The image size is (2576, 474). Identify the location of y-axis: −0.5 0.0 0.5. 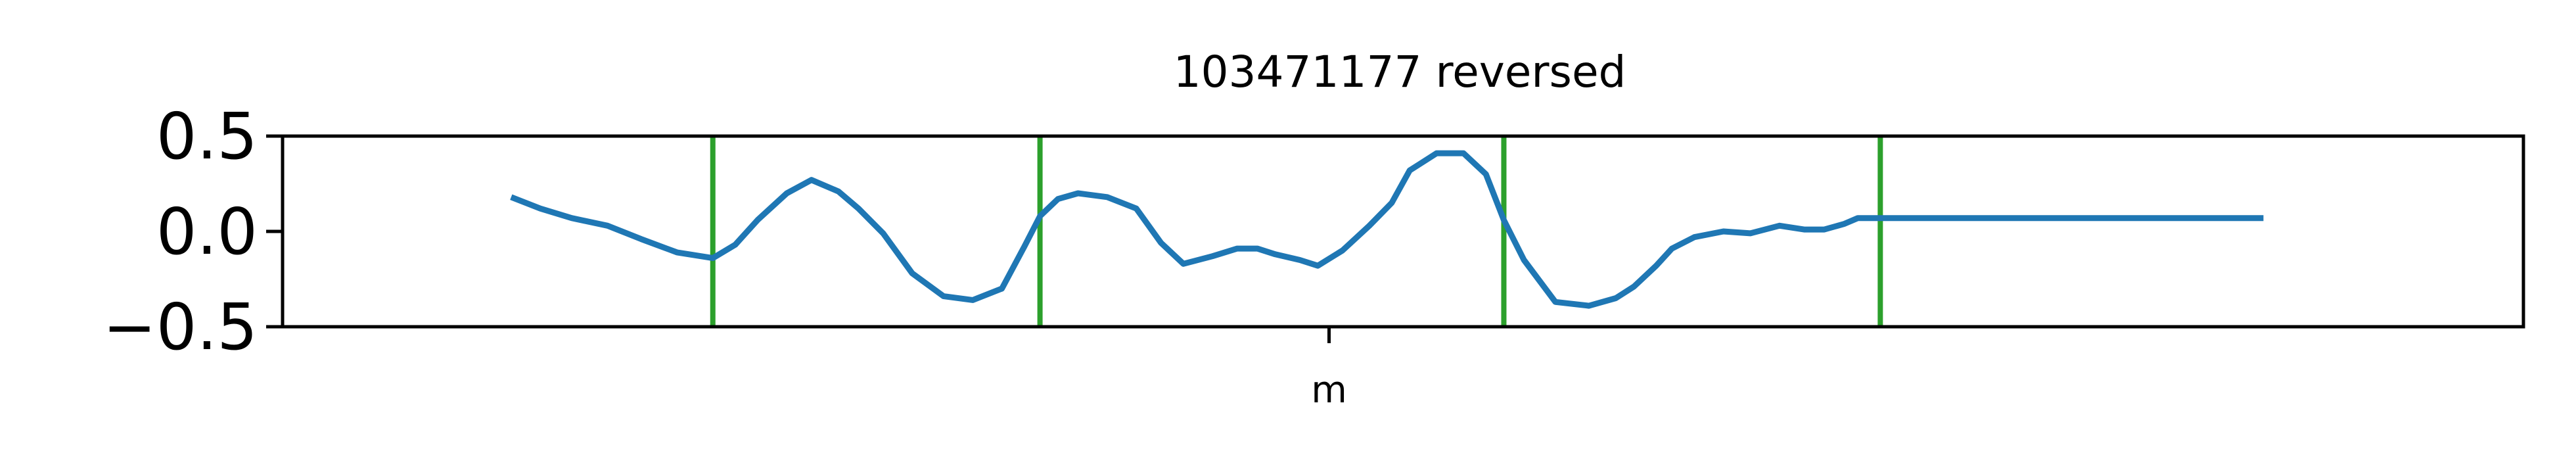
(193, 232).